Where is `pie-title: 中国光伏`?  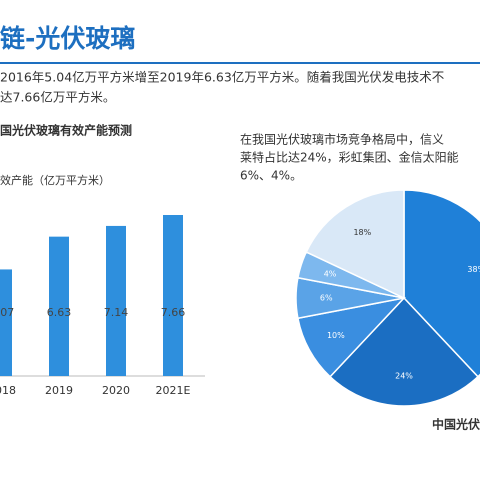
pie-title: 中国光伏 is located at coordinates (456, 424).